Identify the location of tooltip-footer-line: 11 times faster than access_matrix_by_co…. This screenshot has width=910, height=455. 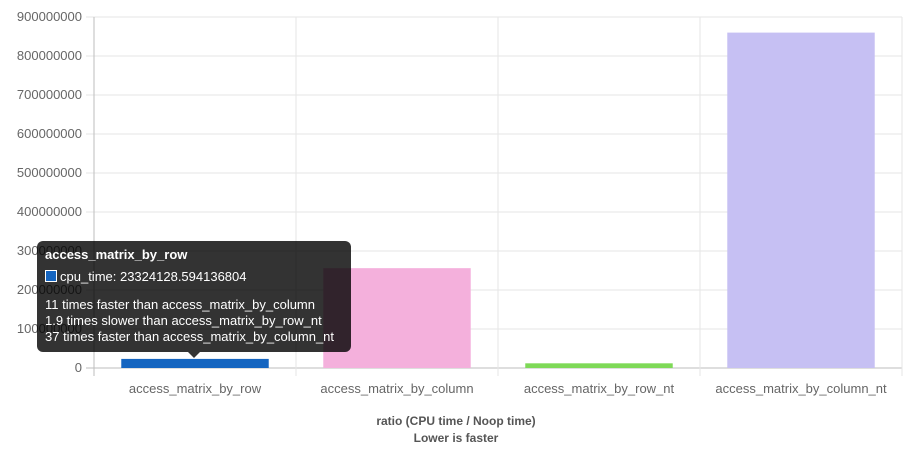
(180, 304).